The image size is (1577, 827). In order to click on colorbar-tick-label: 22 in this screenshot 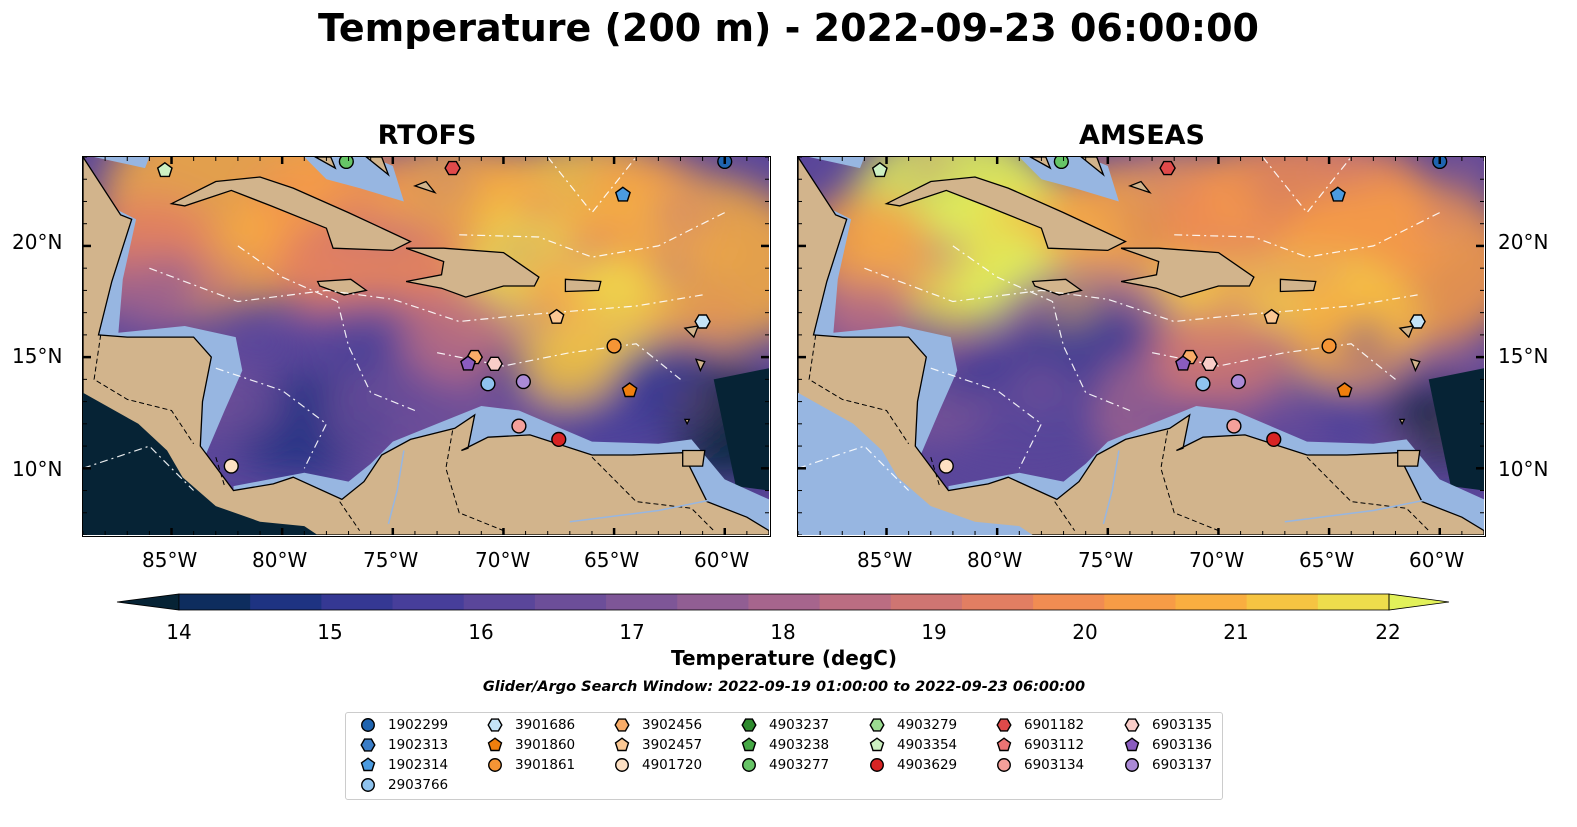, I will do `click(1388, 632)`.